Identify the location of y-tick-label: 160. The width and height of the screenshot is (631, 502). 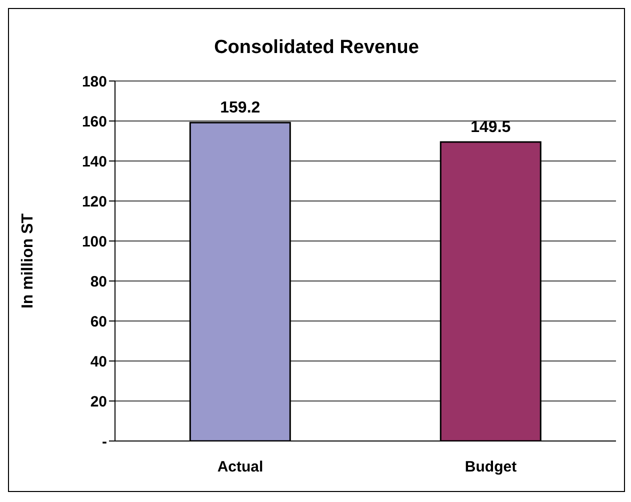
(94, 121).